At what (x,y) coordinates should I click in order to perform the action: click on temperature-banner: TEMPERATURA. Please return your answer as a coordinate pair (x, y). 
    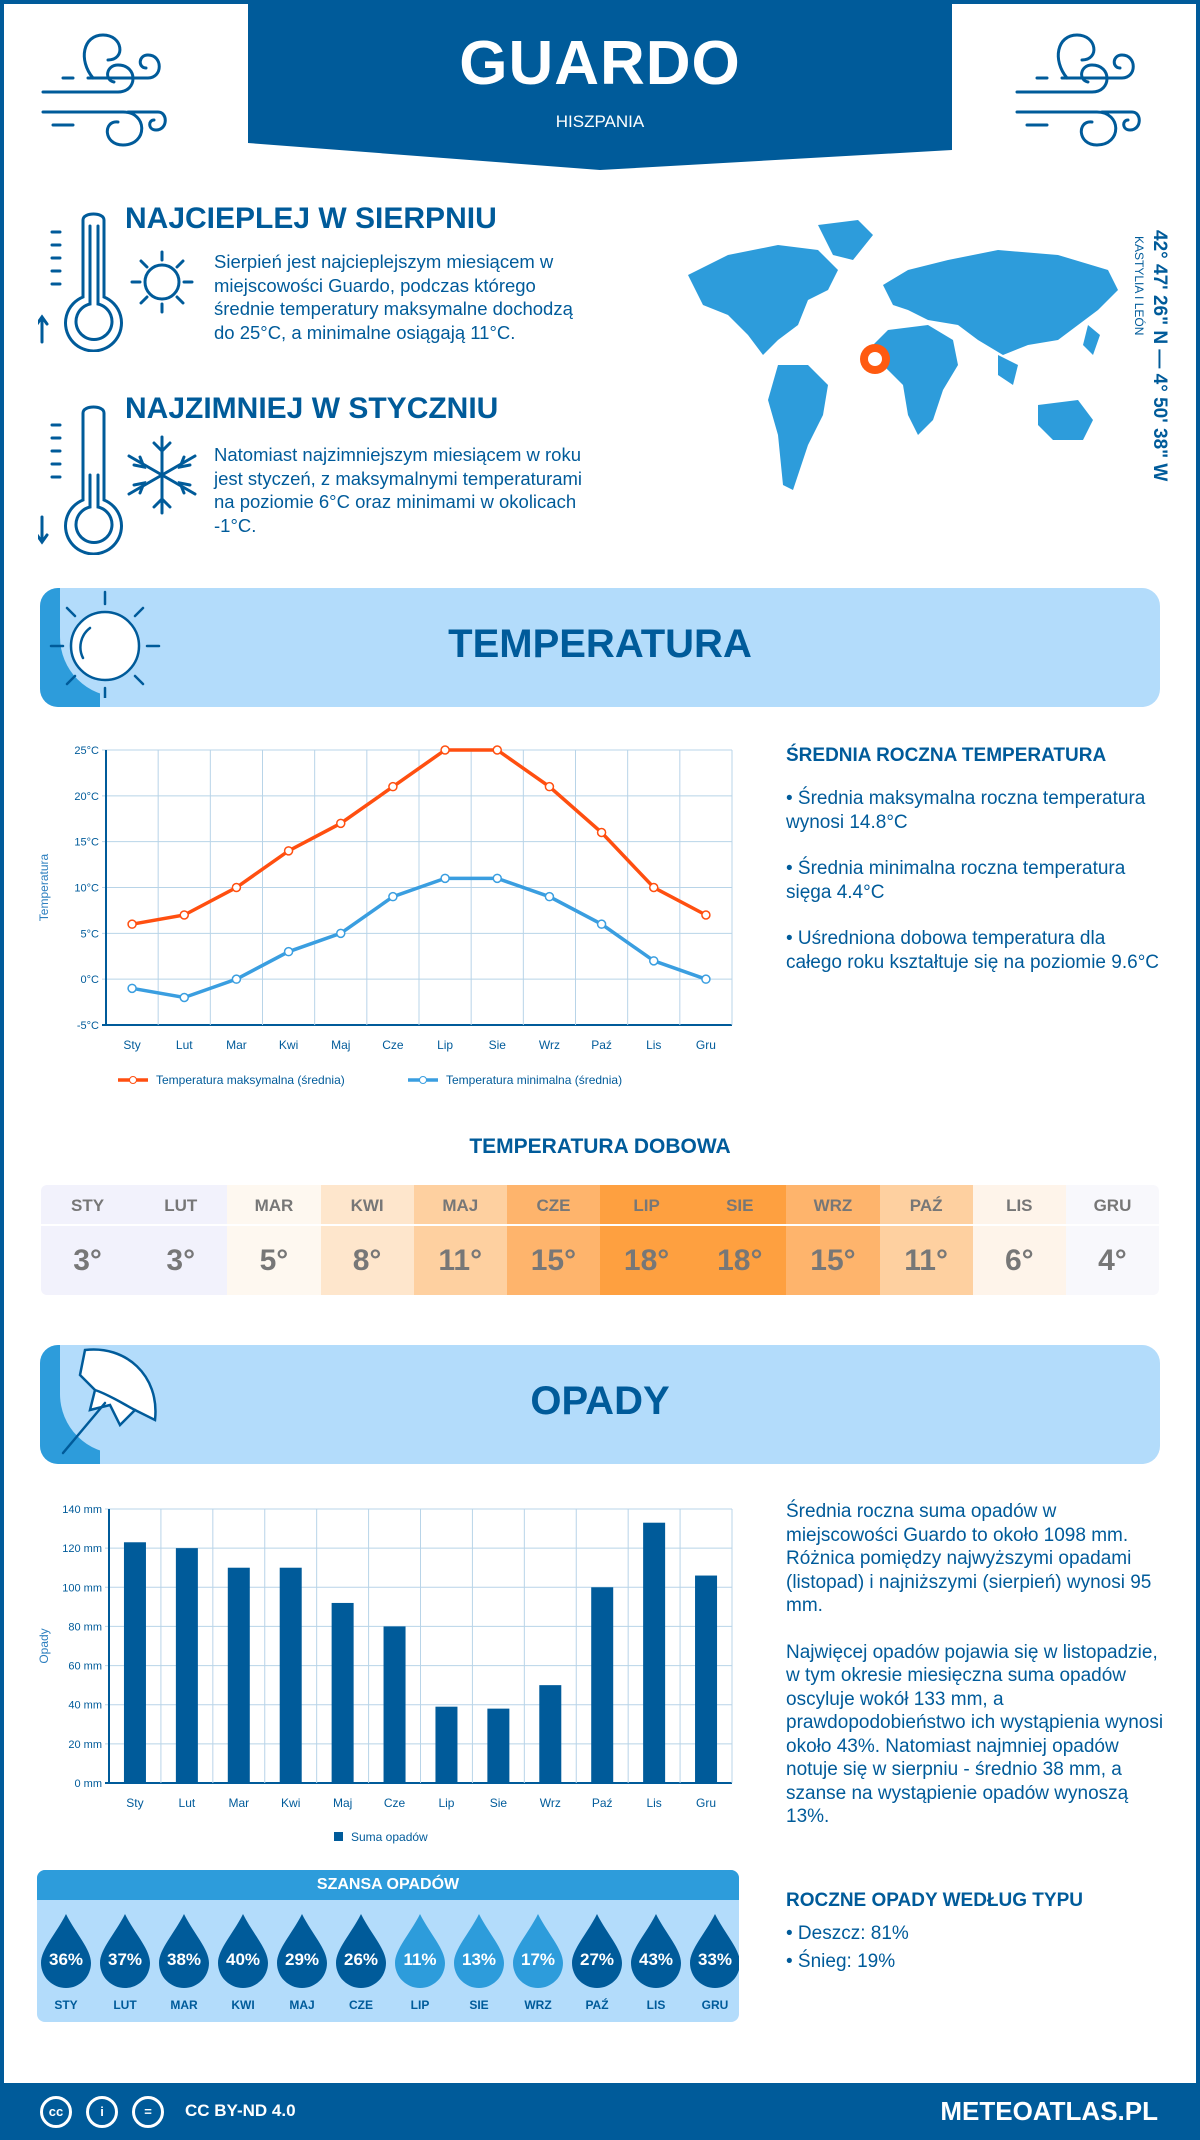
    Looking at the image, I should click on (600, 647).